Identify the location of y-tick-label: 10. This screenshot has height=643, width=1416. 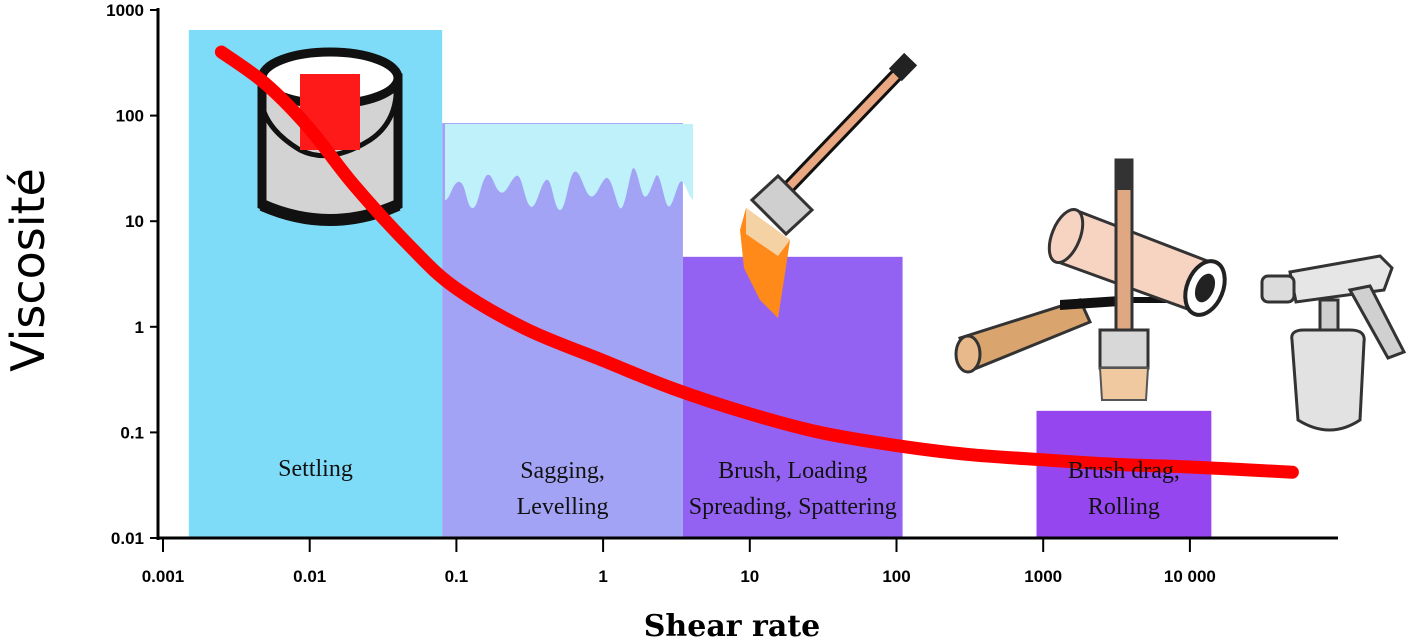
(134, 221).